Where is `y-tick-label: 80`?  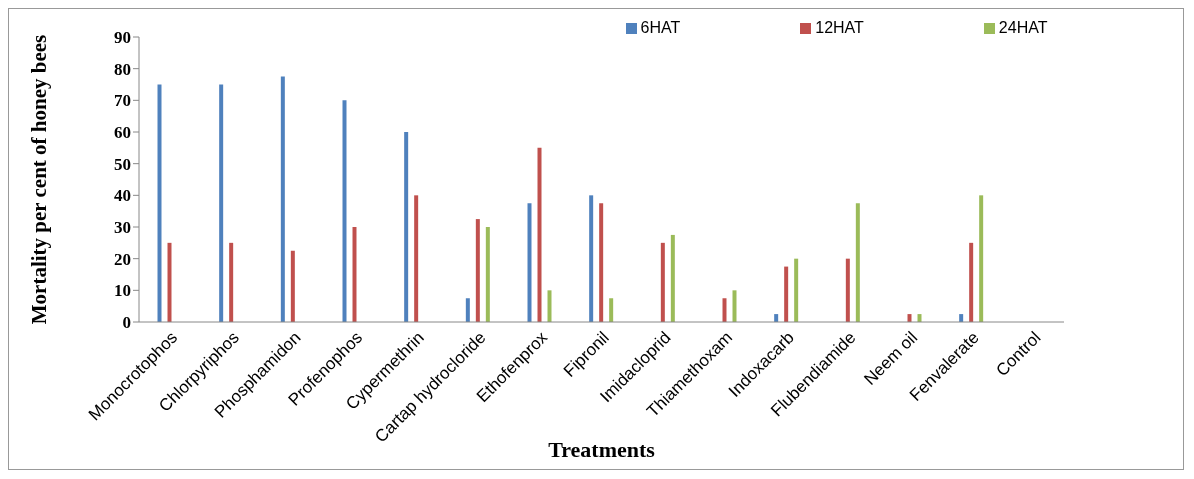 y-tick-label: 80 is located at coordinates (122, 69).